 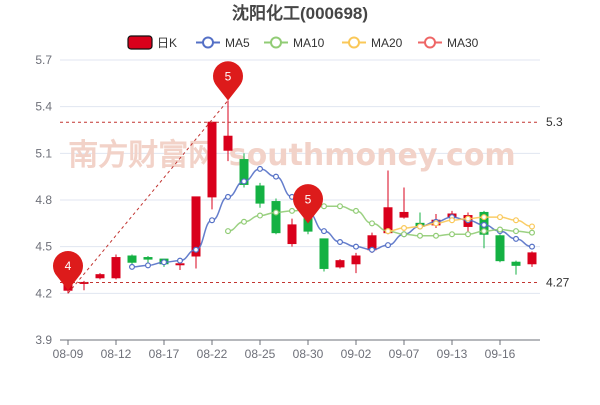 I want to click on reference-label: 4.27, so click(x=558, y=282).